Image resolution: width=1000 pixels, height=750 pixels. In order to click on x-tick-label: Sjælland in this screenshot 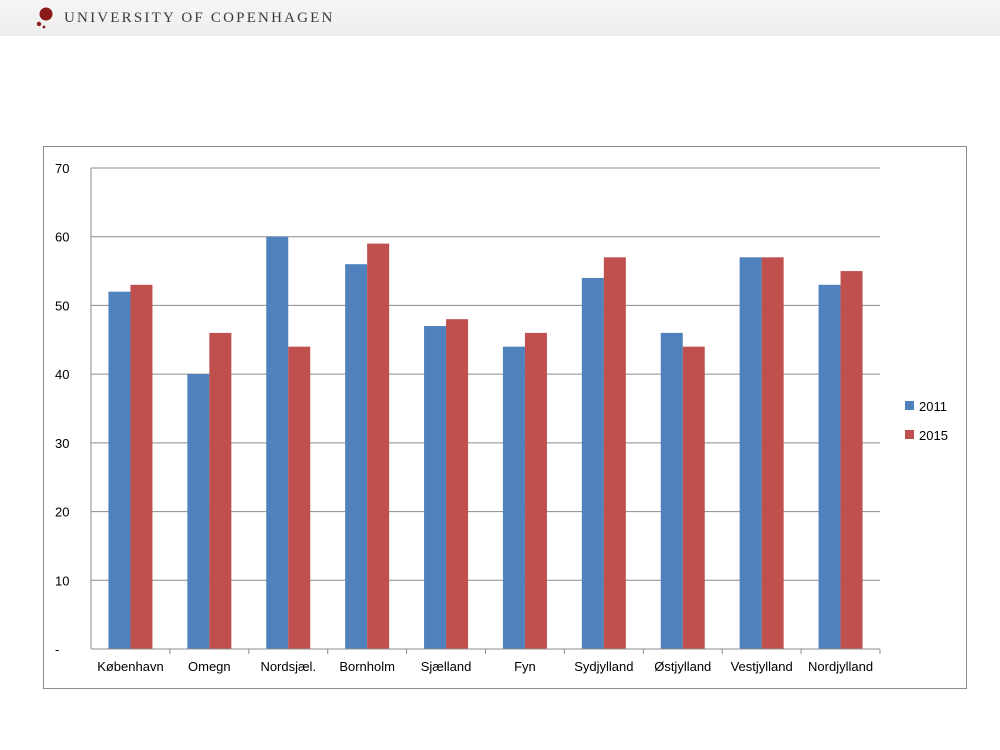, I will do `click(446, 666)`.